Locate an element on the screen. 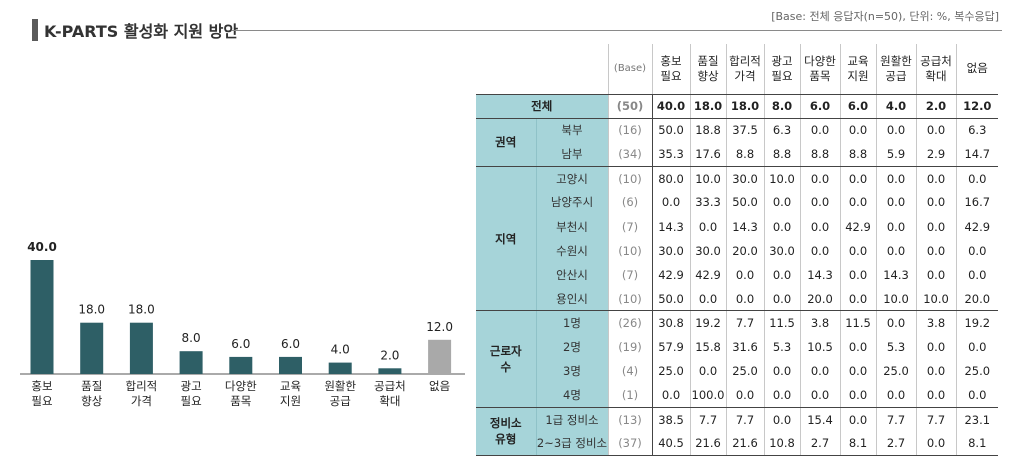  value-cell: 14.7 is located at coordinates (976, 154).